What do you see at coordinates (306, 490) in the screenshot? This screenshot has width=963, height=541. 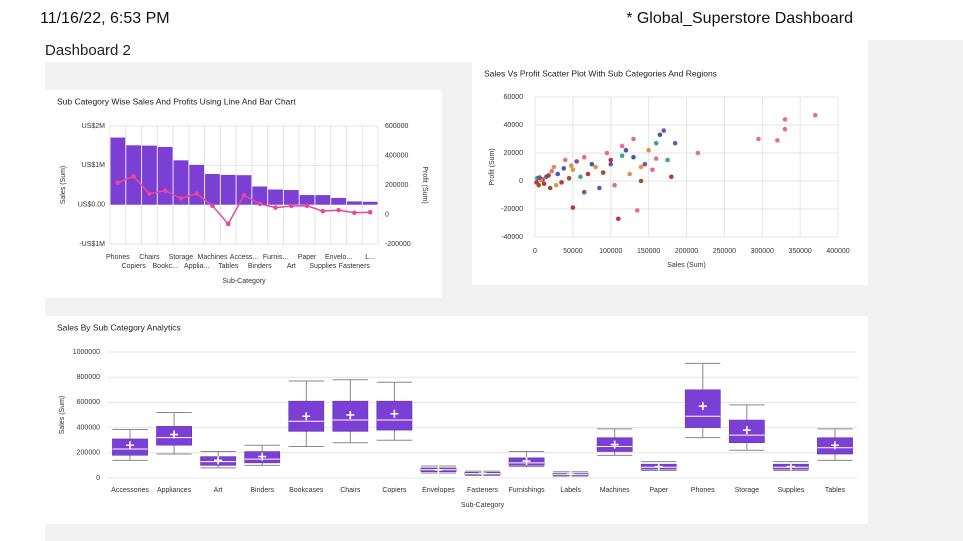 I see `x-tick-label: Bookcases` at bounding box center [306, 490].